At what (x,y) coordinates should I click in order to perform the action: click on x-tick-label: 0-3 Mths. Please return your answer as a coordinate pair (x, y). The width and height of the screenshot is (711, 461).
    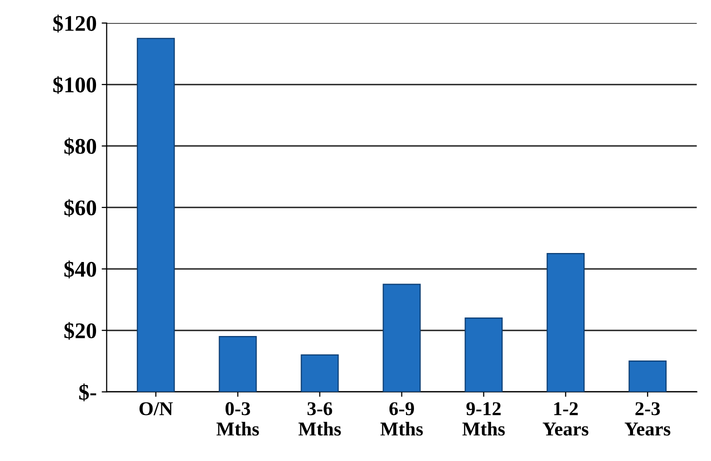
    Looking at the image, I should click on (237, 419).